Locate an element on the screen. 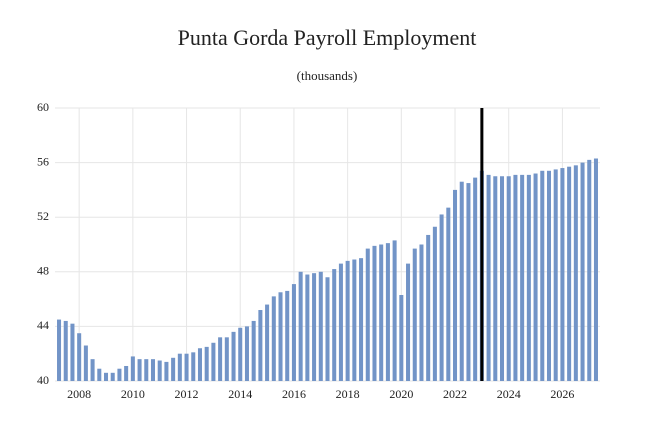 This screenshot has height=428, width=645. y-tick-label: 40 is located at coordinates (43, 380).